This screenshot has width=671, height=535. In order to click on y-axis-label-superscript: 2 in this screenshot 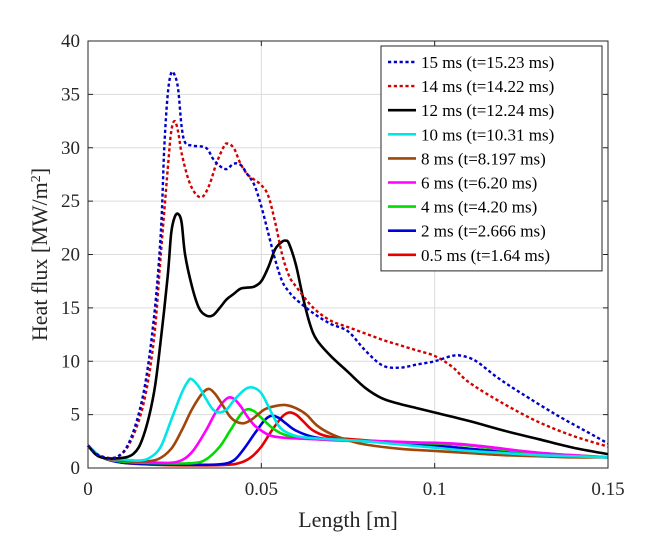, I will do `click(36, 178)`.